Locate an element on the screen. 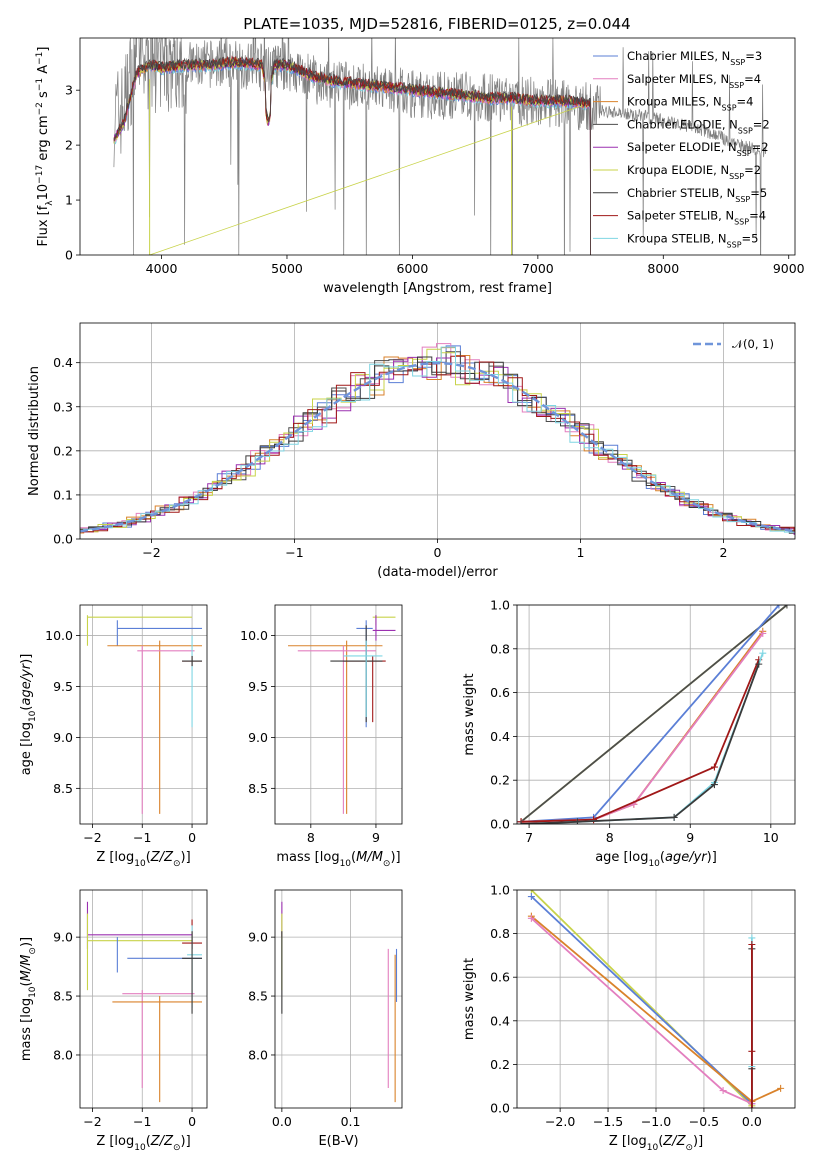 The height and width of the screenshot is (1170, 819). label-part: −17 is located at coordinates (40, 174).